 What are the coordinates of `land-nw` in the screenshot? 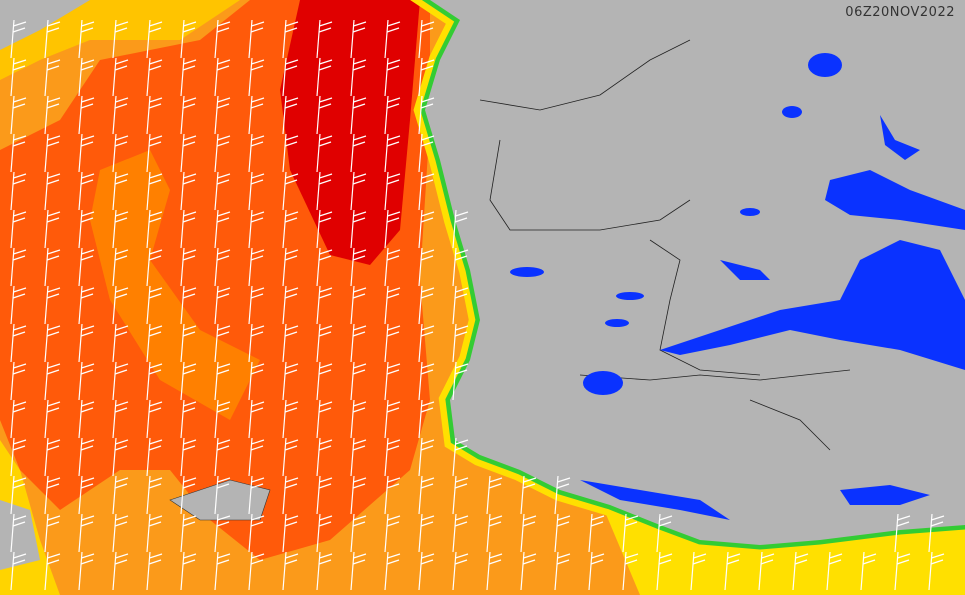 It's located at (45, 25).